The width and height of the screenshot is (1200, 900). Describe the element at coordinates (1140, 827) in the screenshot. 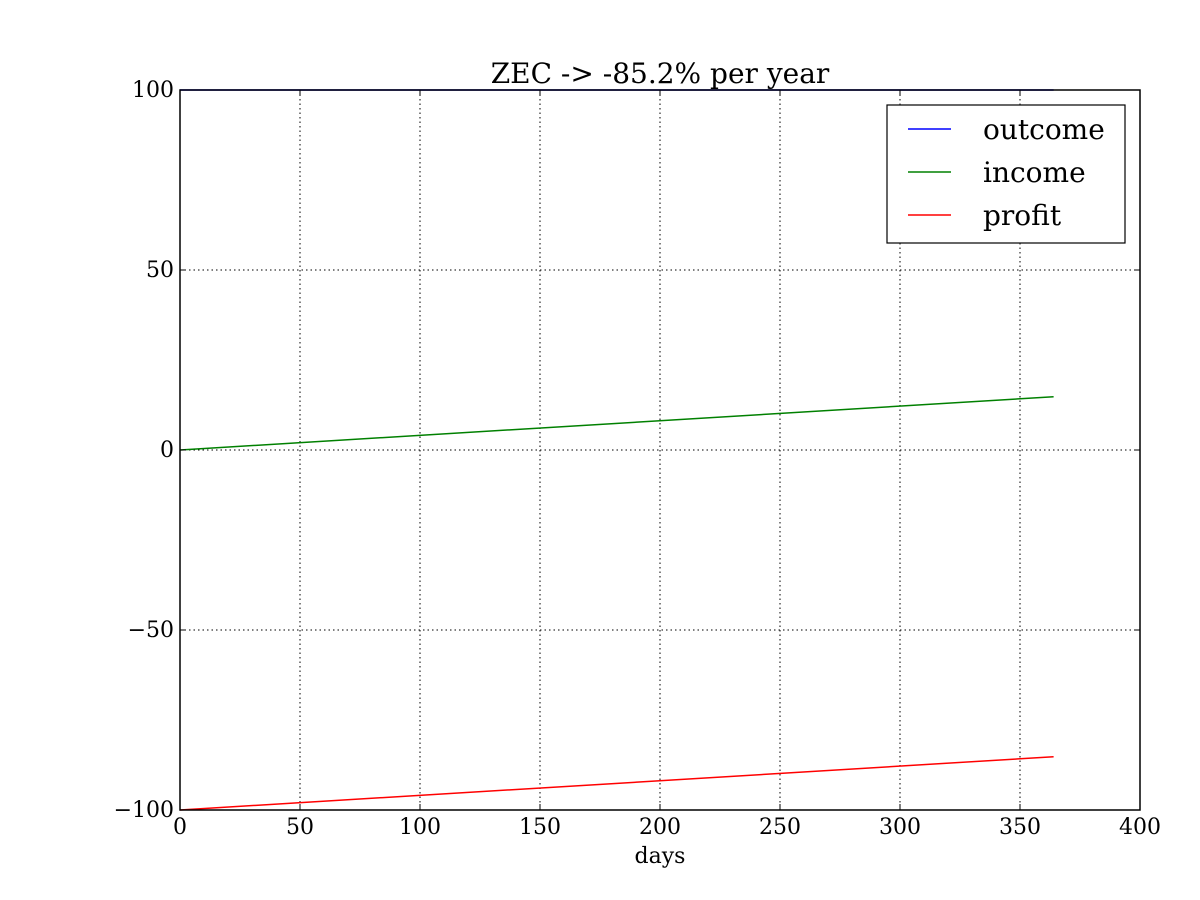

I see `x-tick-label: 400` at that location.